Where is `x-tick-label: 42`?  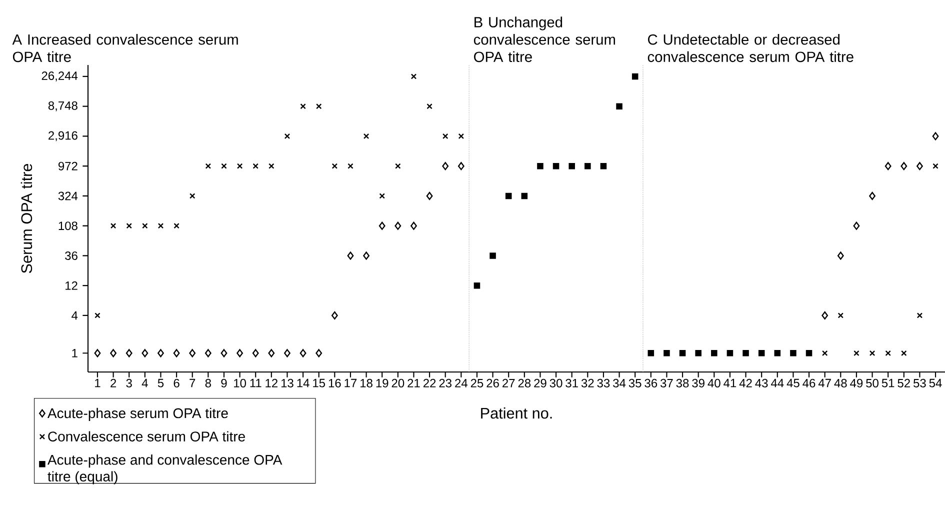
x-tick-label: 42 is located at coordinates (745, 383).